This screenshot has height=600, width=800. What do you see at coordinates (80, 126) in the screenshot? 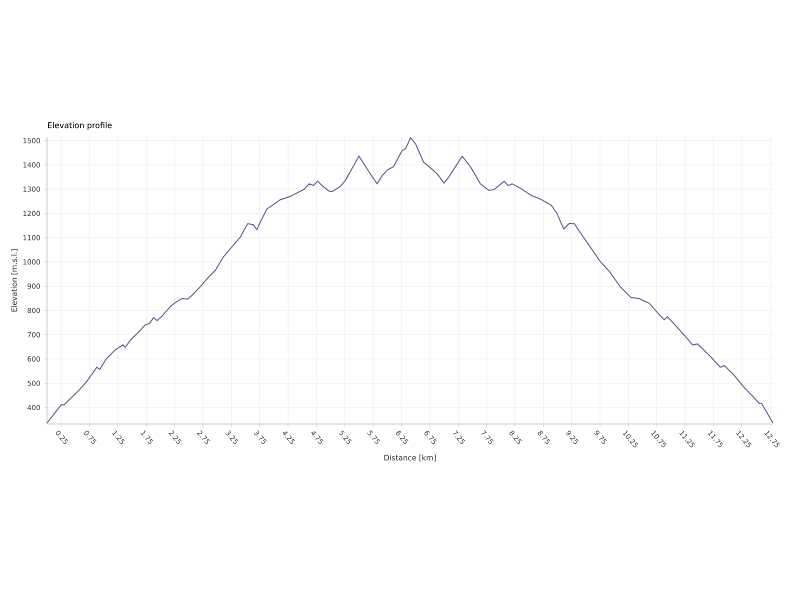
I see `chart-title: Elevation profile` at bounding box center [80, 126].